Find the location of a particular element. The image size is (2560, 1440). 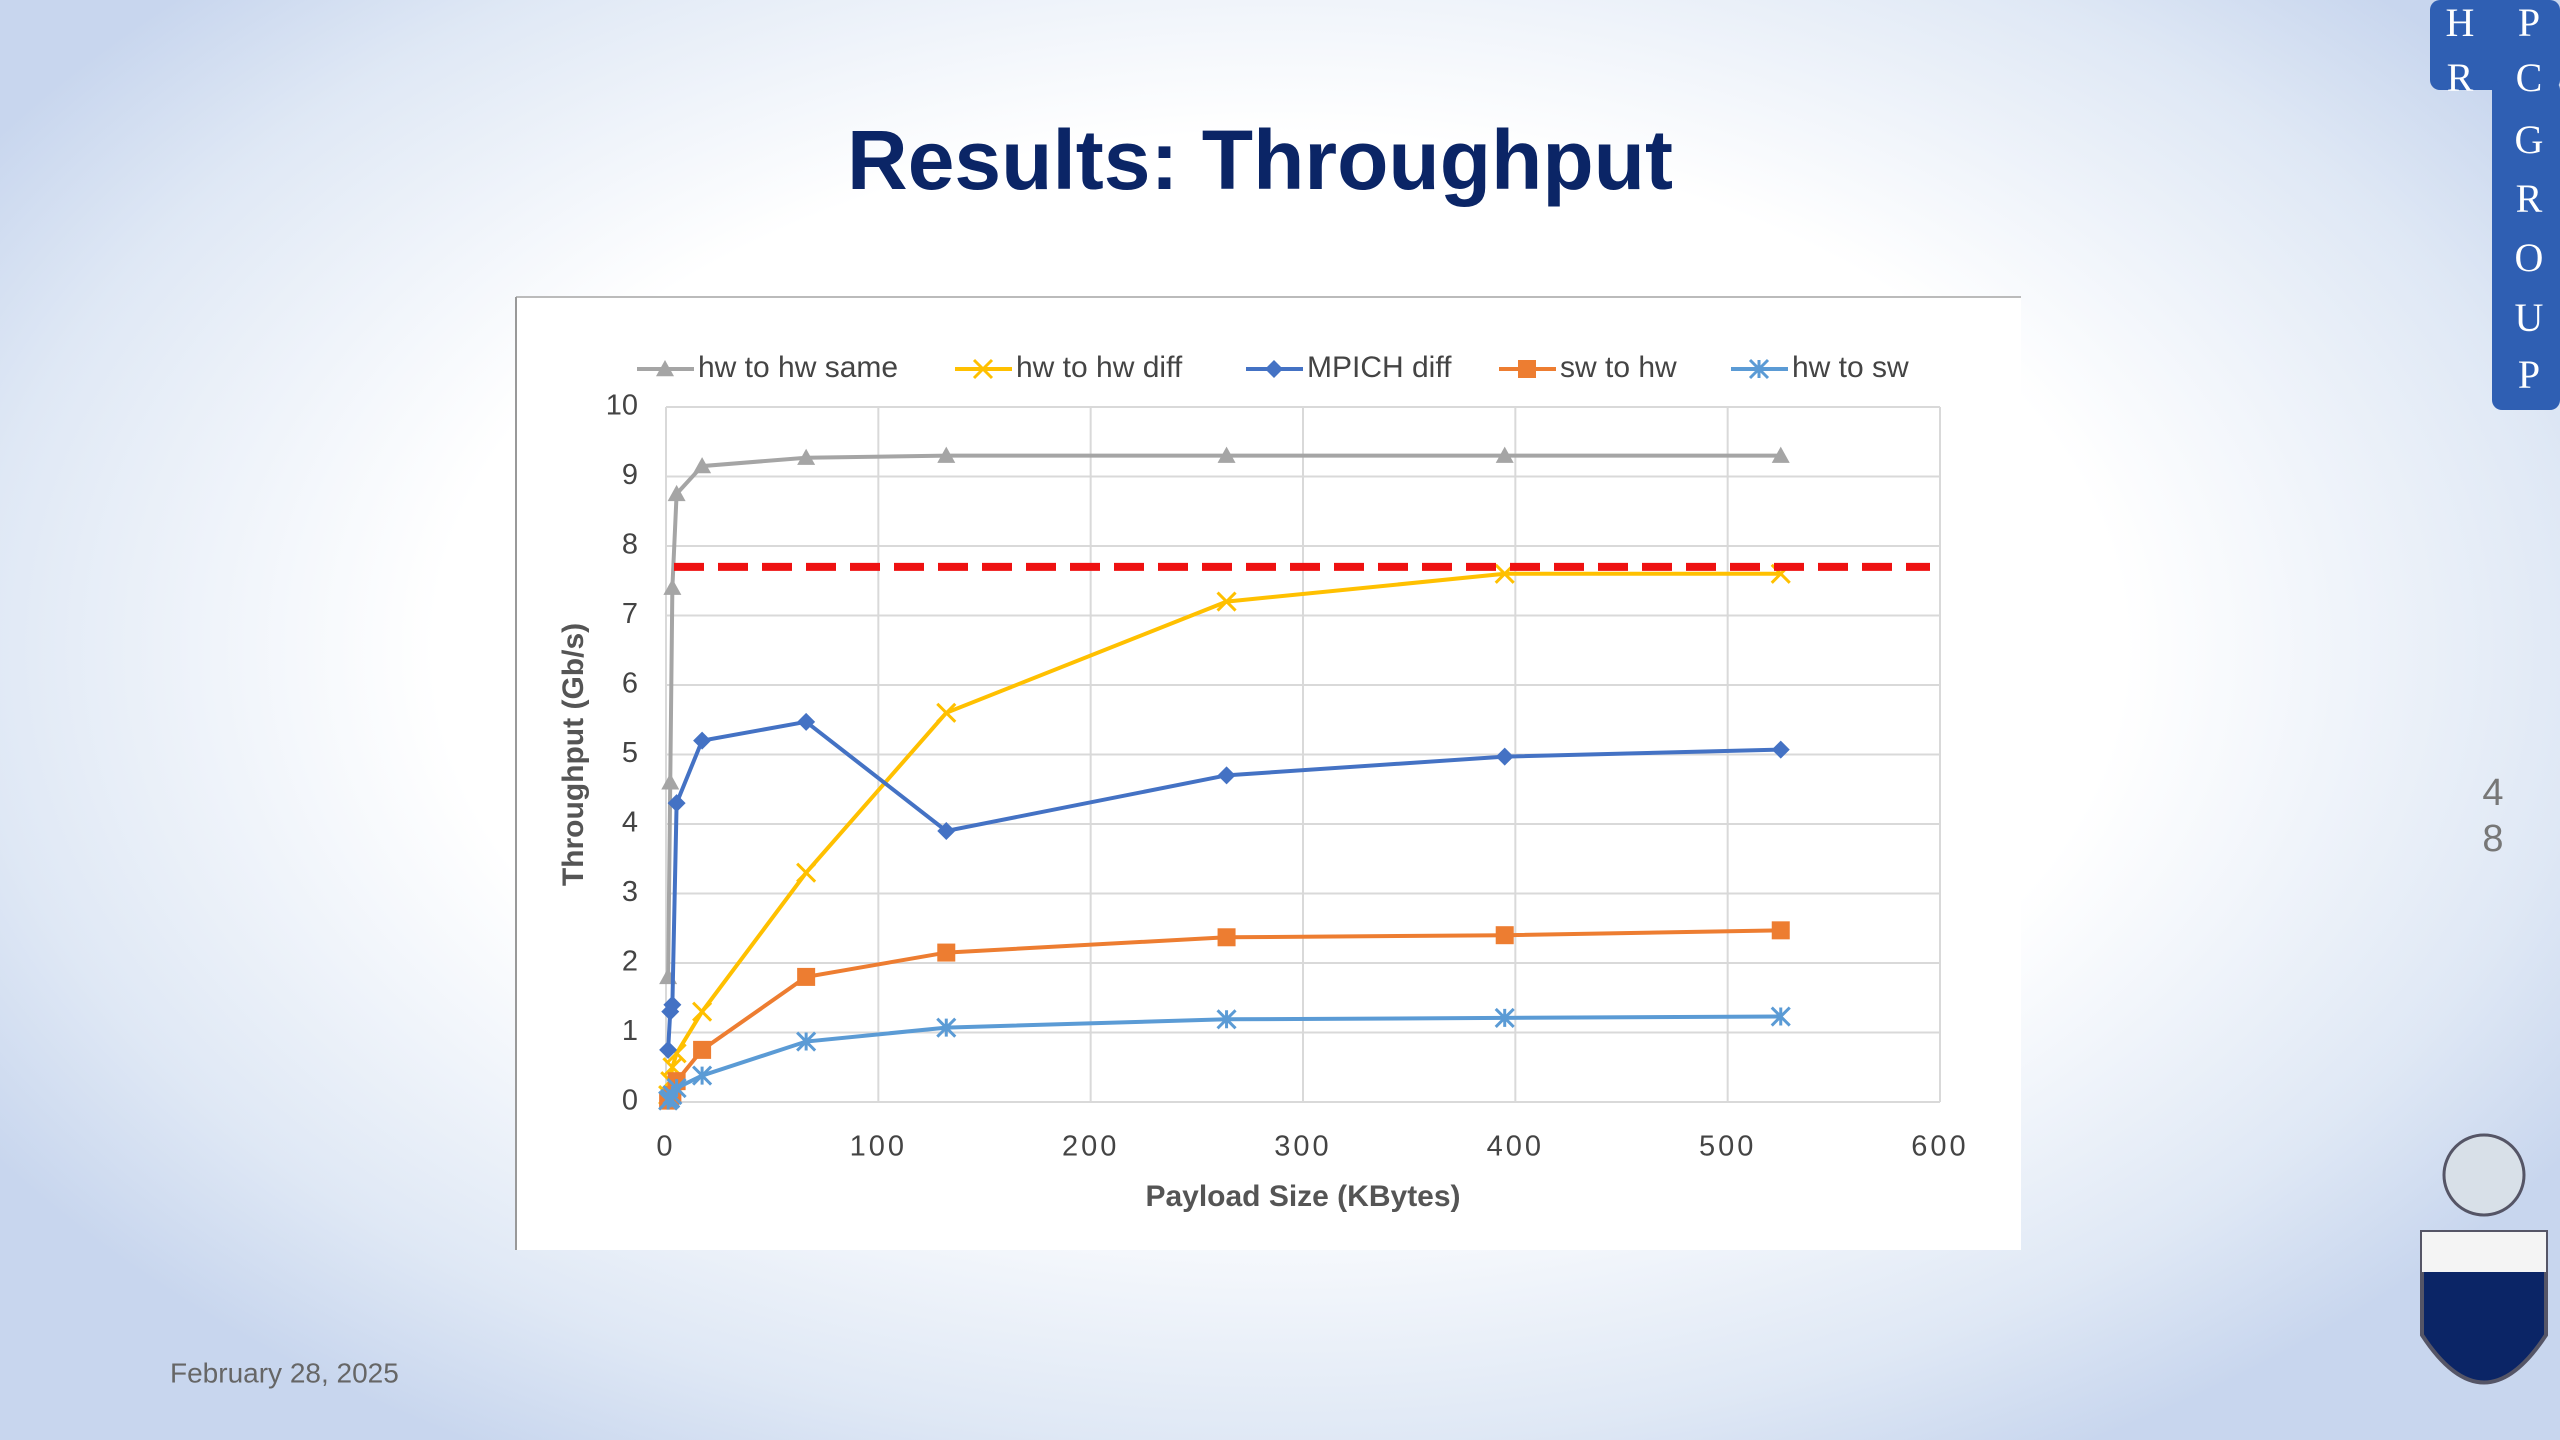

crest-tree is located at coordinates (2484, 1175).